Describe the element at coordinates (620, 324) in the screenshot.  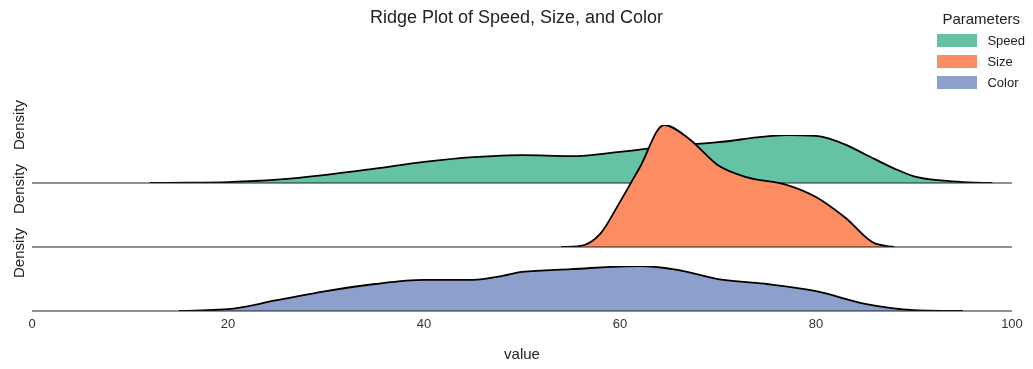
I see `x-tick-label: 60` at that location.